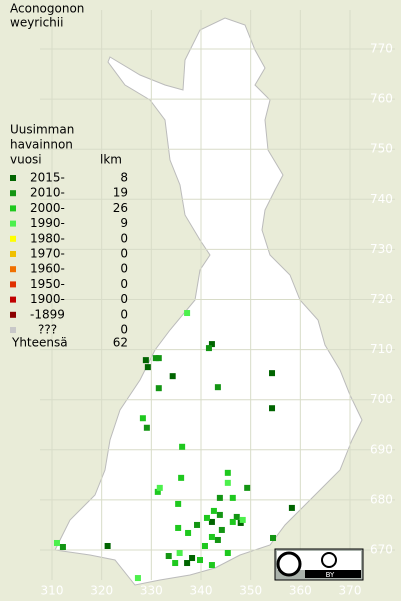 This screenshot has height=601, width=401. I want to click on legend-total: 62, so click(120, 343).